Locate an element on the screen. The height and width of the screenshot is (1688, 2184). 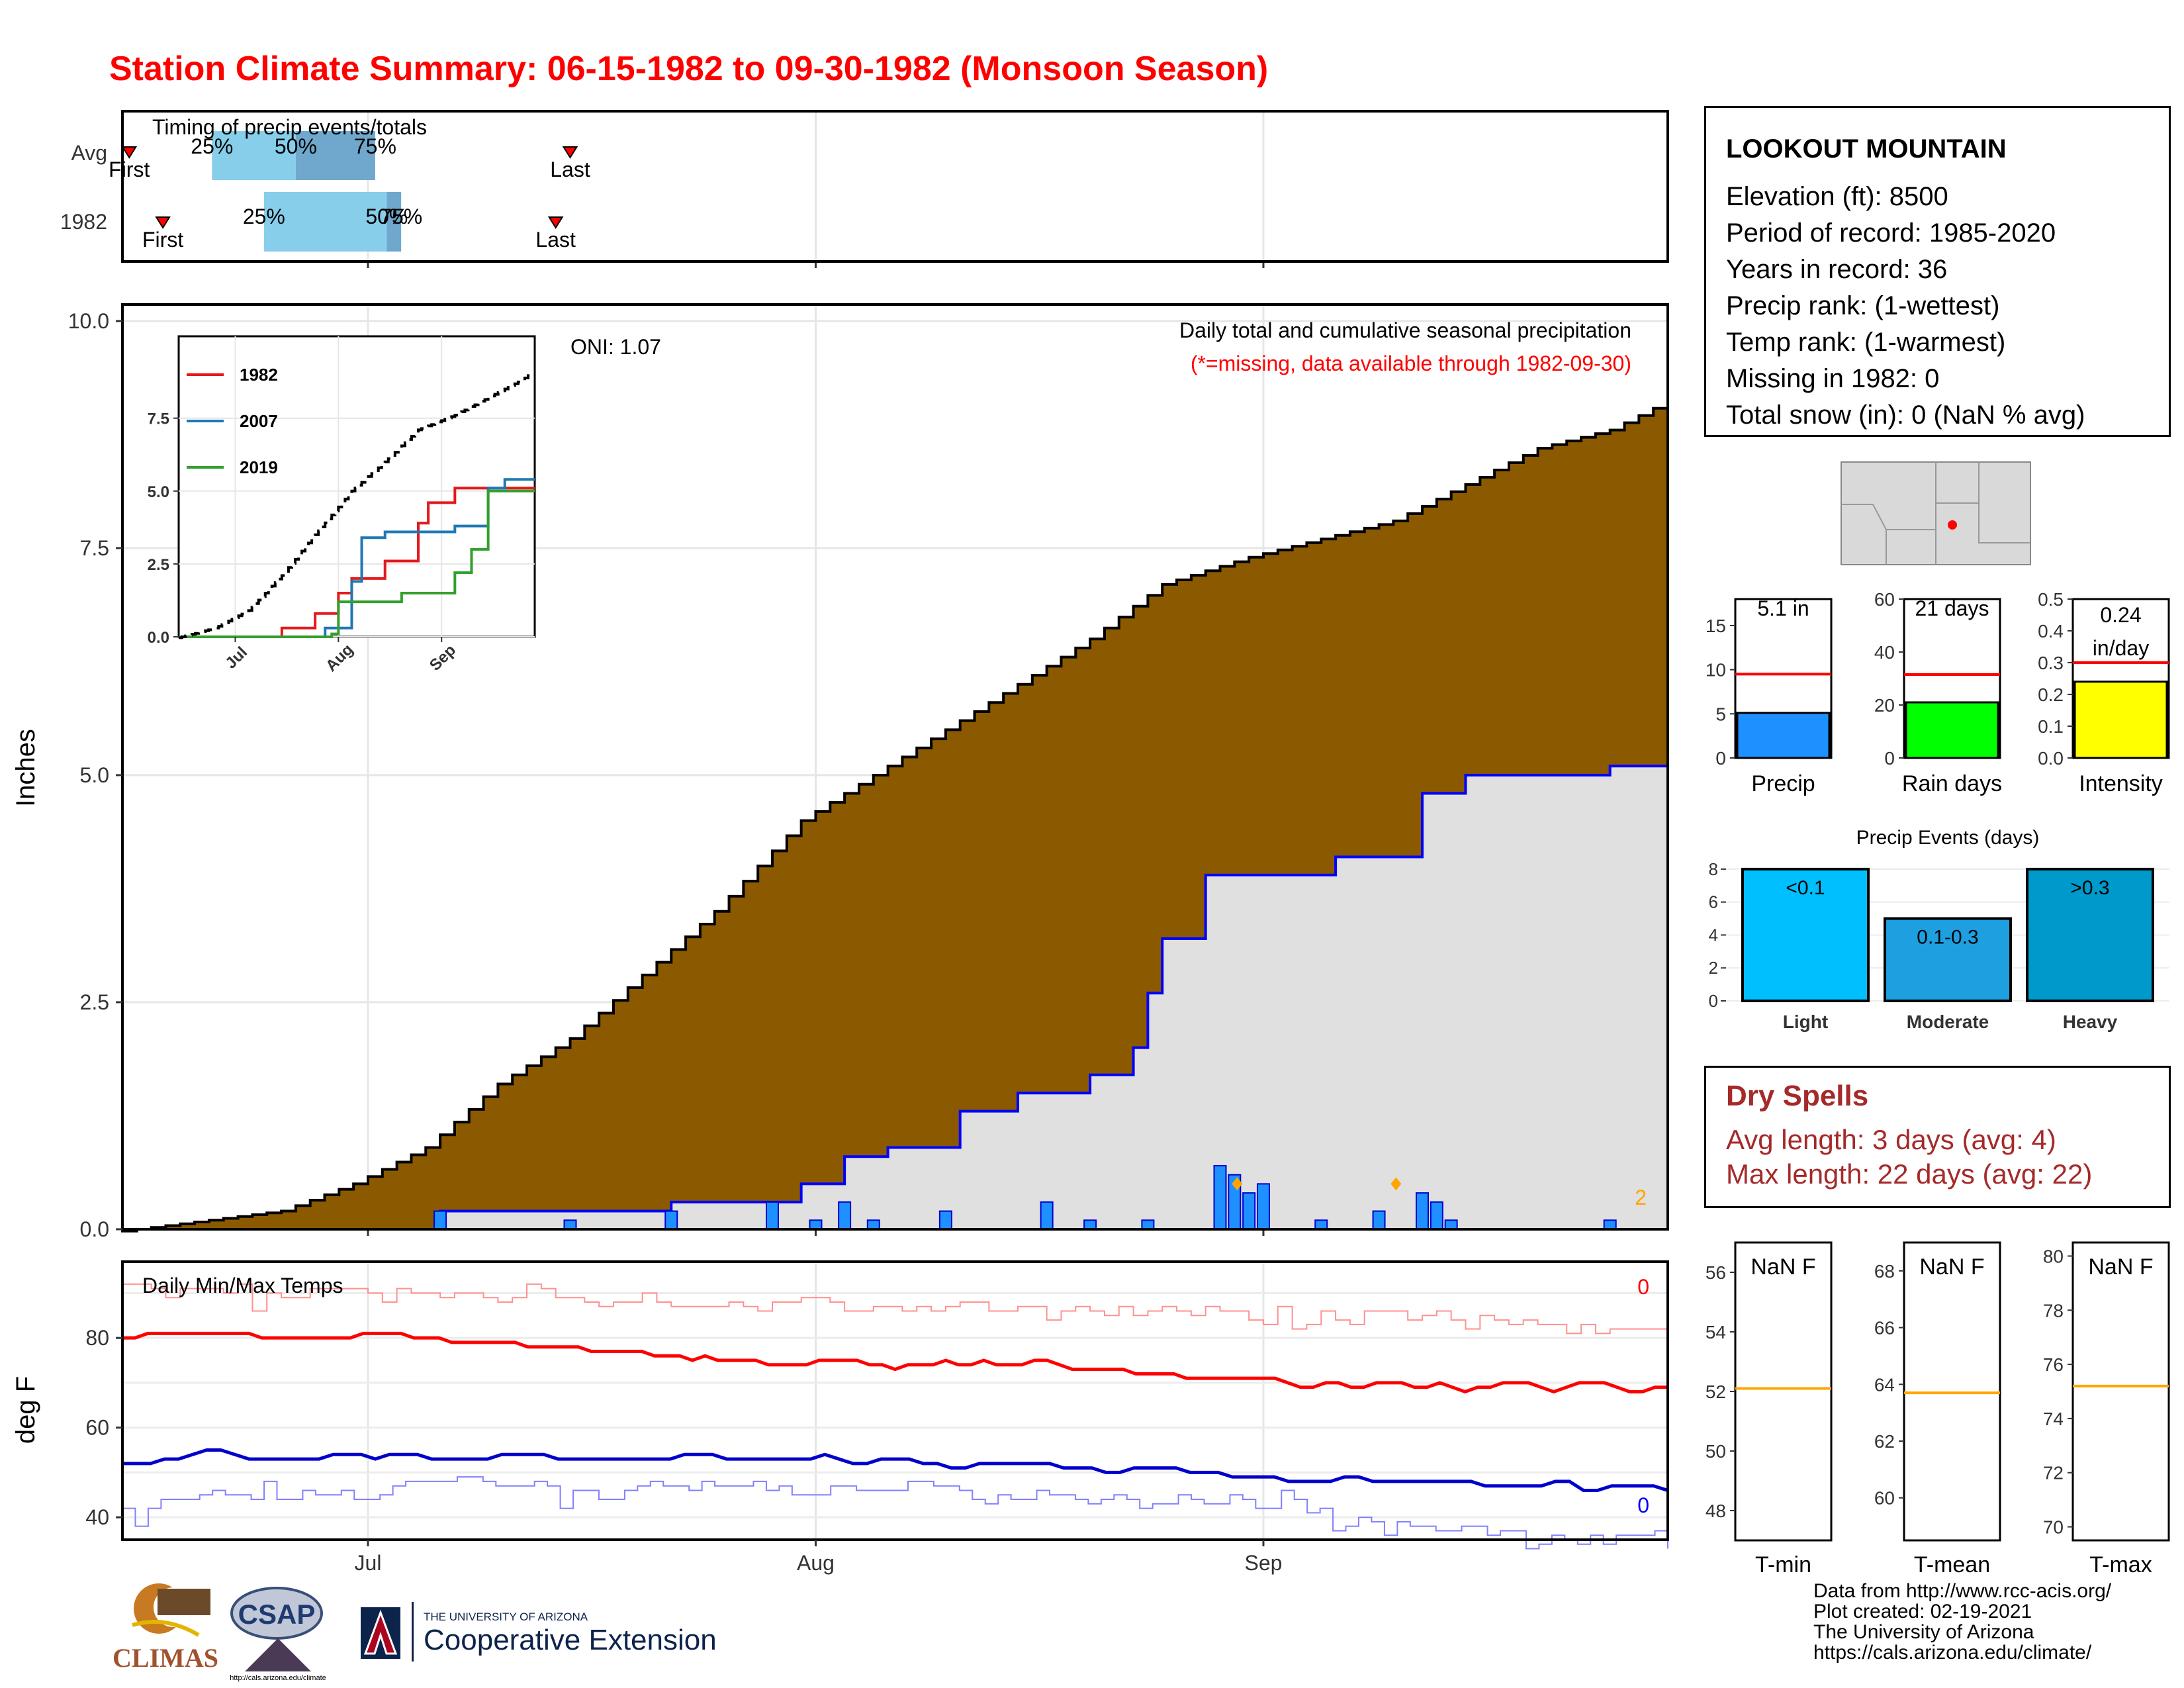
season-temp-ytick: 72 is located at coordinates (2053, 1473).